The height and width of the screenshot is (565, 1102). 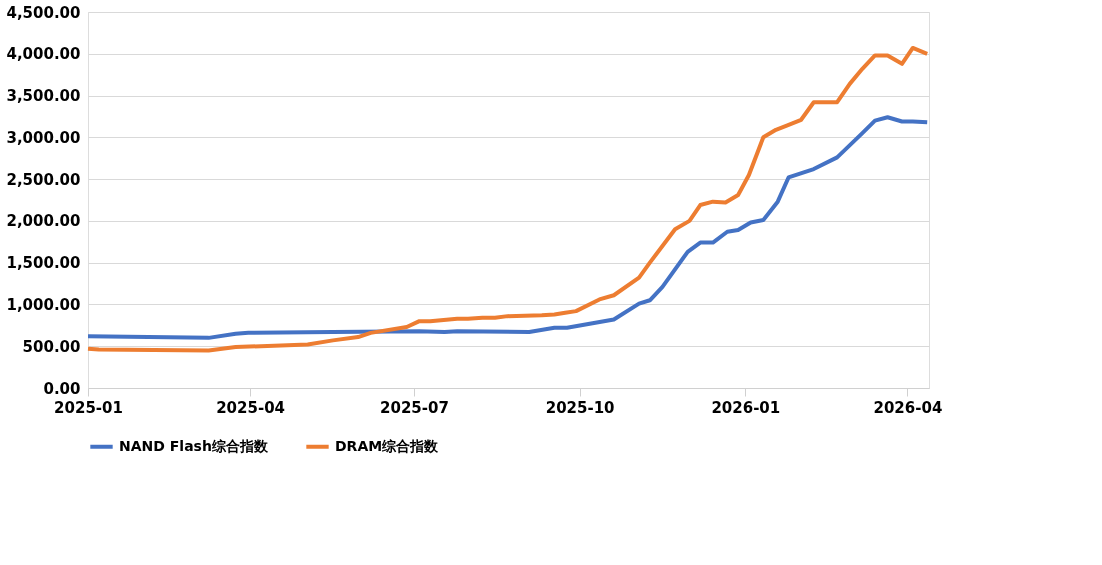 I want to click on y-tick-label: 4,000.00, so click(x=43, y=54).